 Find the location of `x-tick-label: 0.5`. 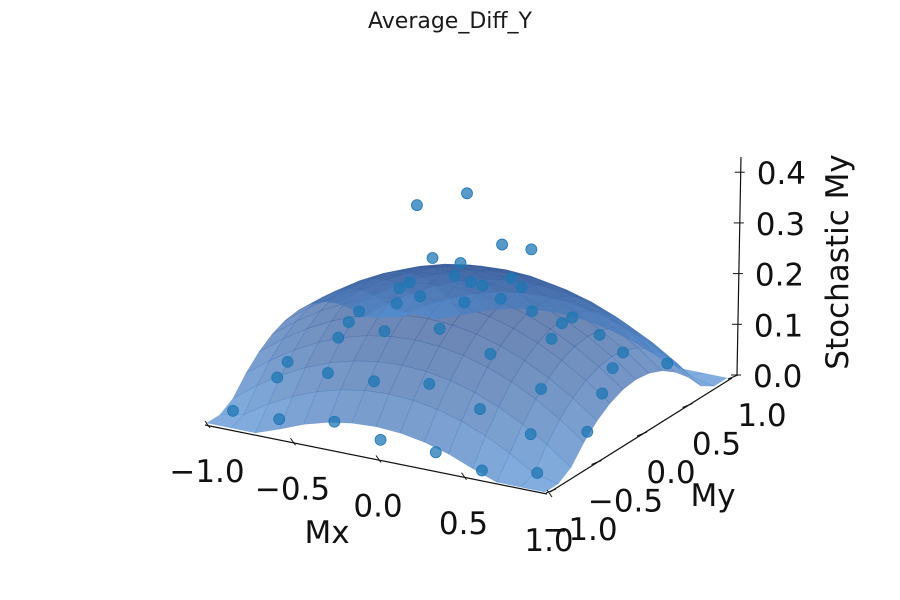

x-tick-label: 0.5 is located at coordinates (463, 524).